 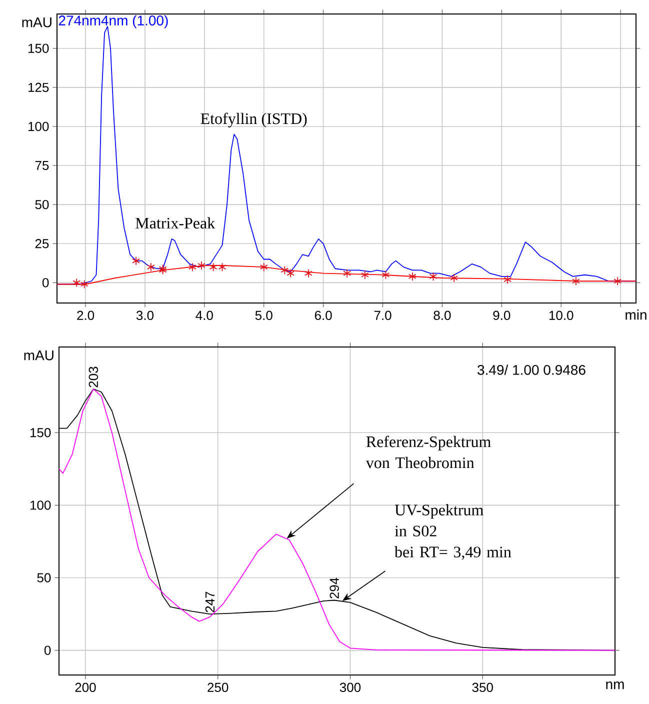 I want to click on y-tick-label: 125, so click(x=38, y=87).